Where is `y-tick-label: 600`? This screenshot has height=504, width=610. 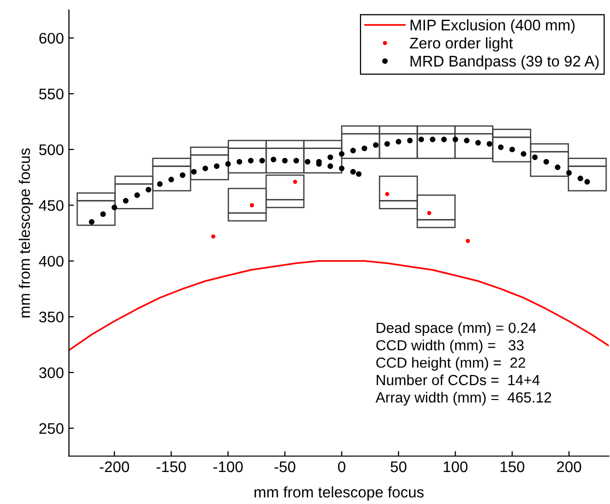 y-tick-label: 600 is located at coordinates (51, 38).